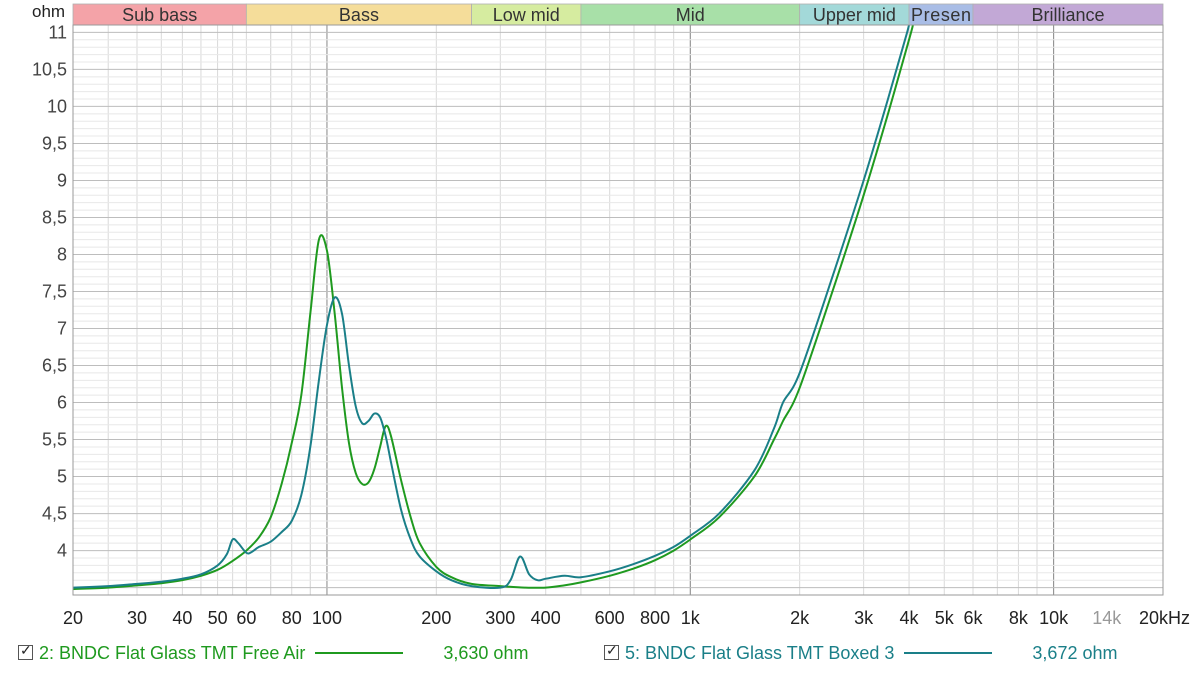 The width and height of the screenshot is (1200, 674). I want to click on x-tick-label: 1k, so click(691, 618).